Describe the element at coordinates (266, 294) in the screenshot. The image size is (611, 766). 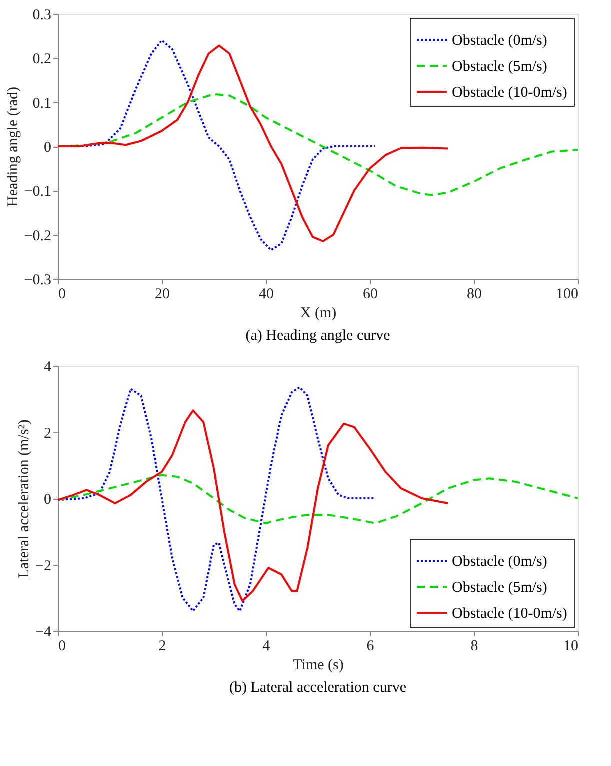
I see `x-tick-label: 40` at that location.